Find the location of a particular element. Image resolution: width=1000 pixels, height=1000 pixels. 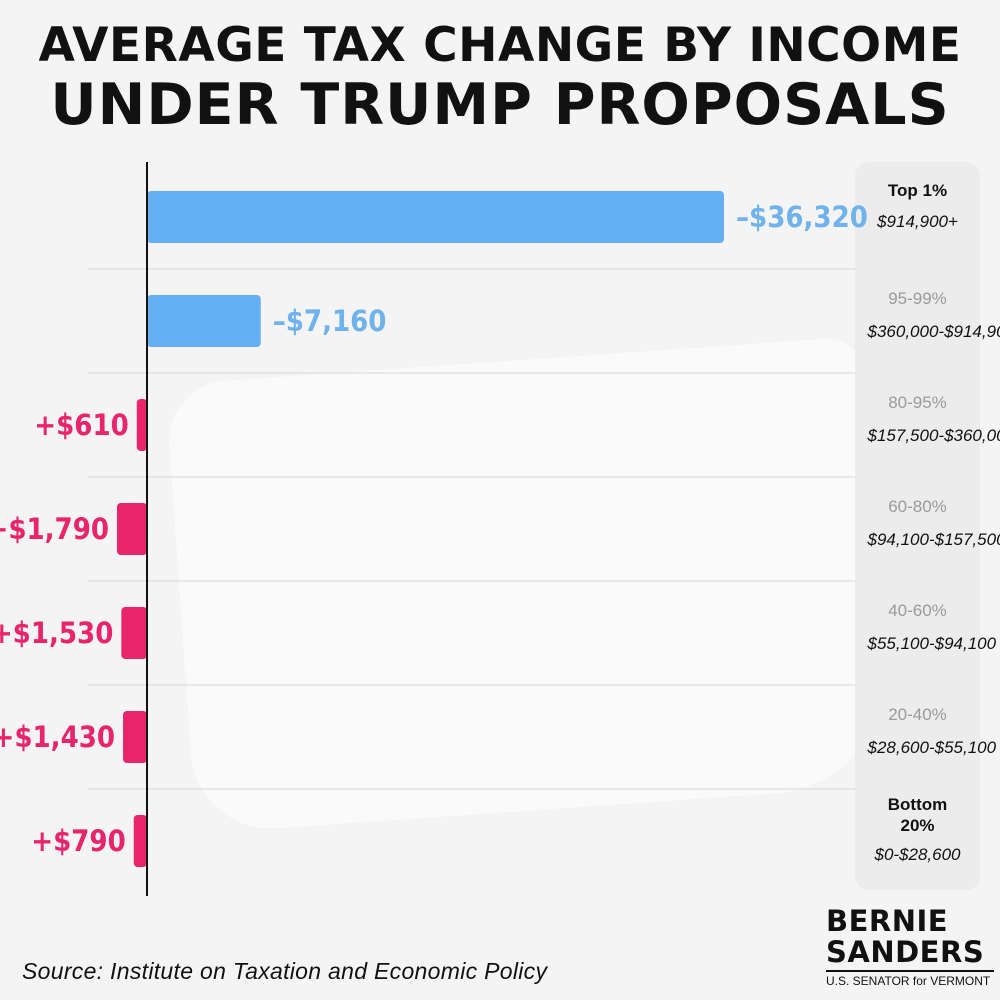

bracket-bottom-20: Bottom 20% $0-$28,600 is located at coordinates (917, 830).